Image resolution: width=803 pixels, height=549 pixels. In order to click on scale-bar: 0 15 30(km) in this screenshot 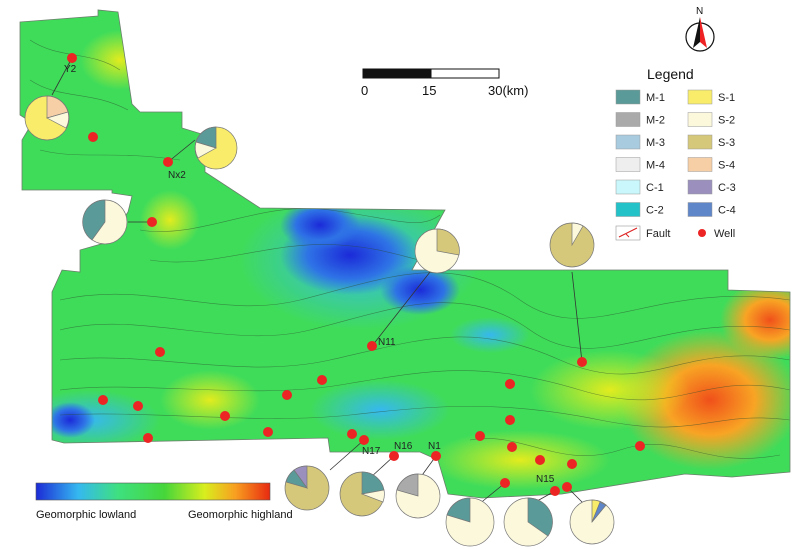, I will do `click(444, 83)`.